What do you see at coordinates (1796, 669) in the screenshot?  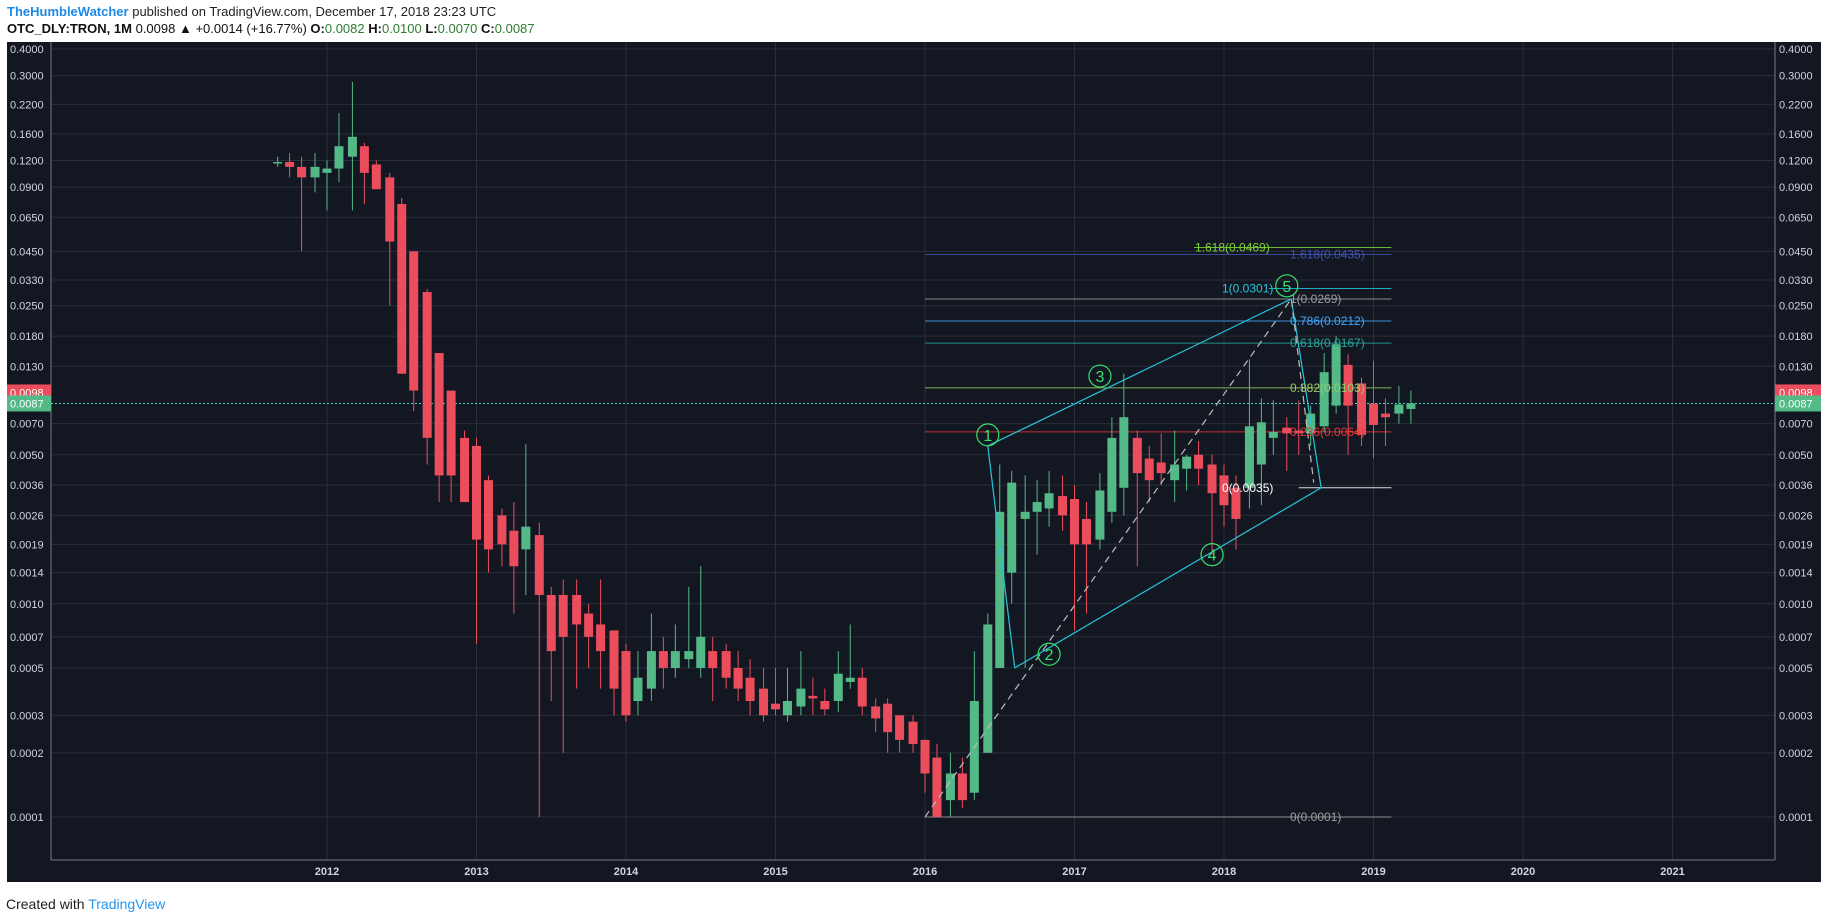 I see `y-tick-label-right: 0.0005` at bounding box center [1796, 669].